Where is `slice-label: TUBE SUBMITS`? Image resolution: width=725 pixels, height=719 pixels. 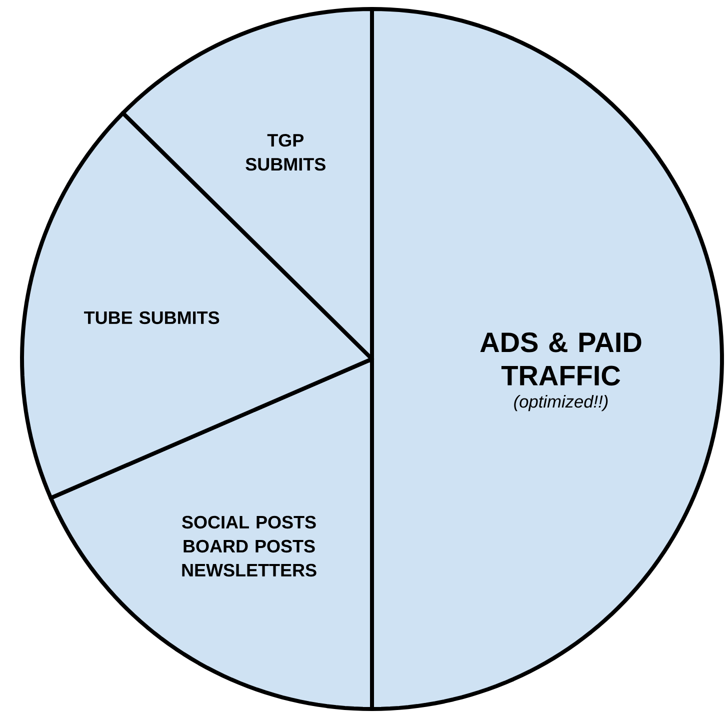 slice-label: TUBE SUBMITS is located at coordinates (152, 317).